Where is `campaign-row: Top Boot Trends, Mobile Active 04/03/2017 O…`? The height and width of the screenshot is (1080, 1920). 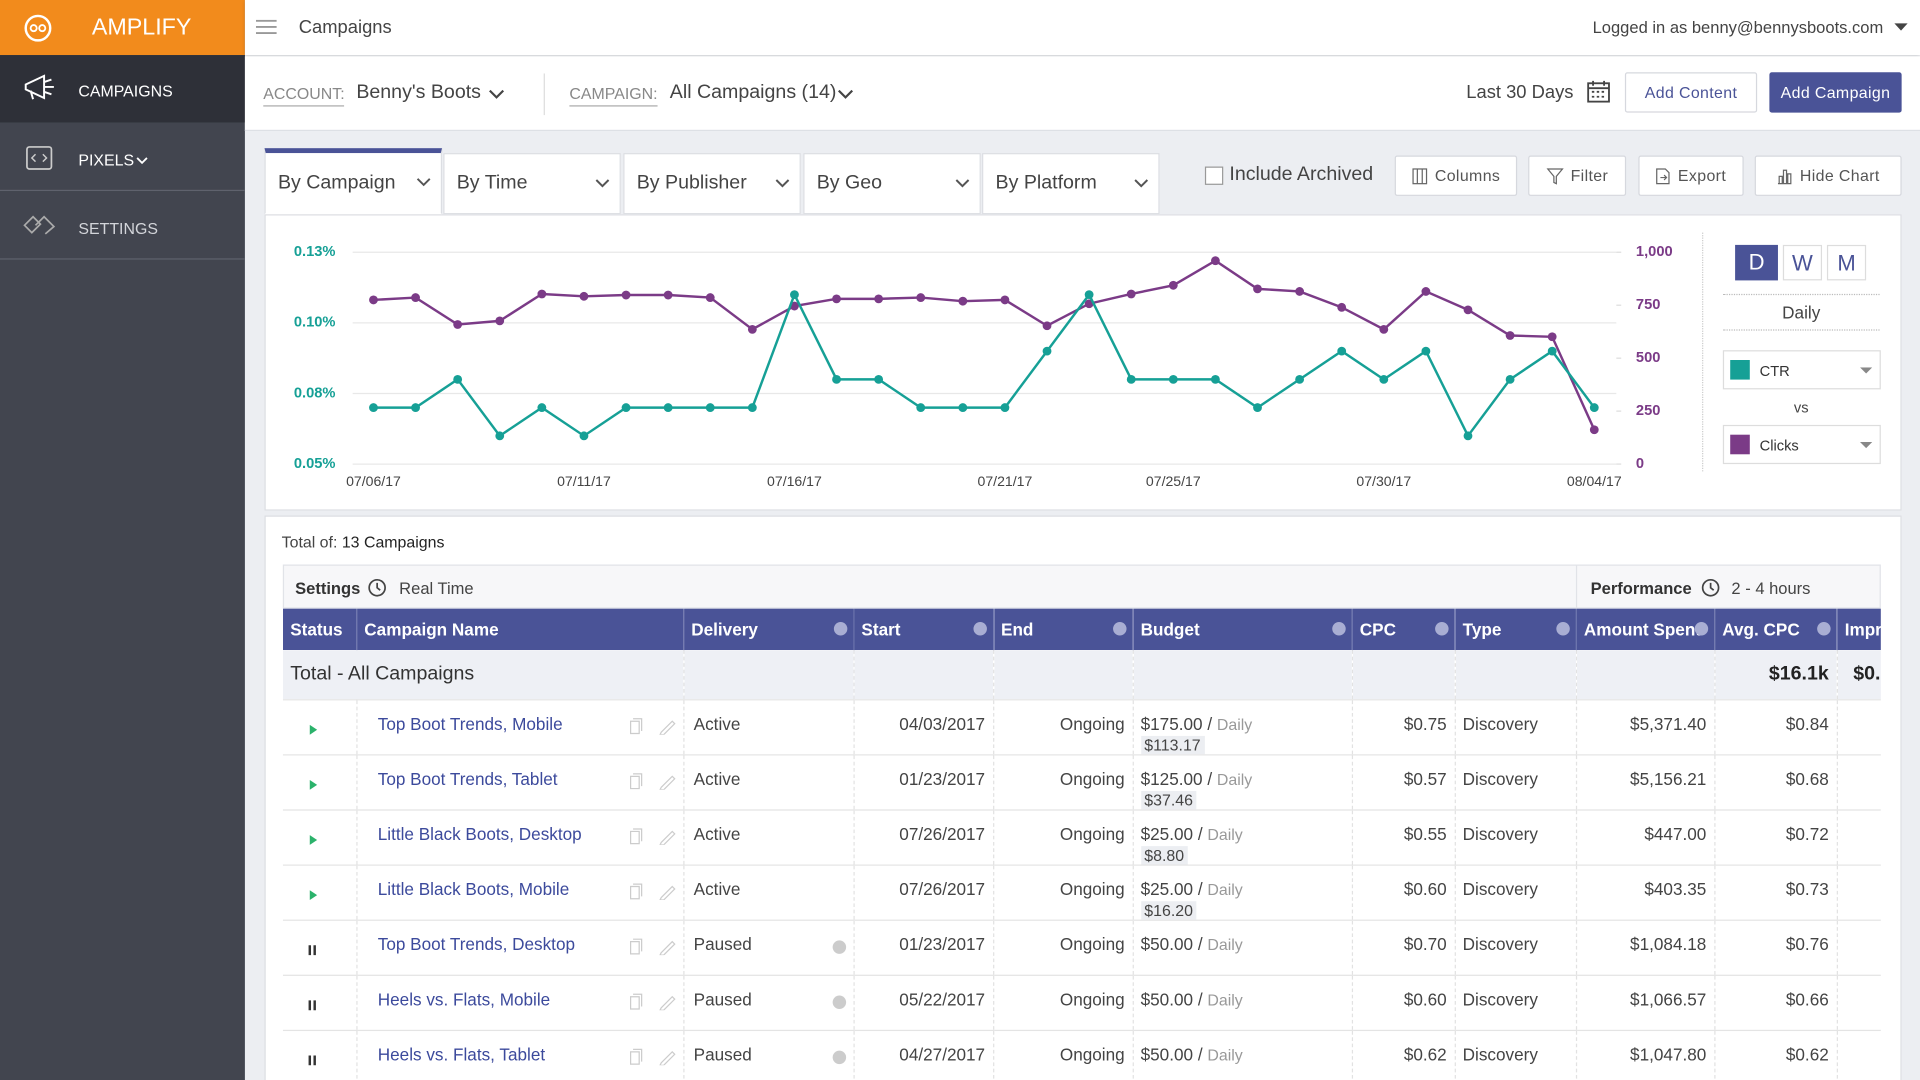 campaign-row: Top Boot Trends, Mobile Active 04/03/2017 O… is located at coordinates (1081, 727).